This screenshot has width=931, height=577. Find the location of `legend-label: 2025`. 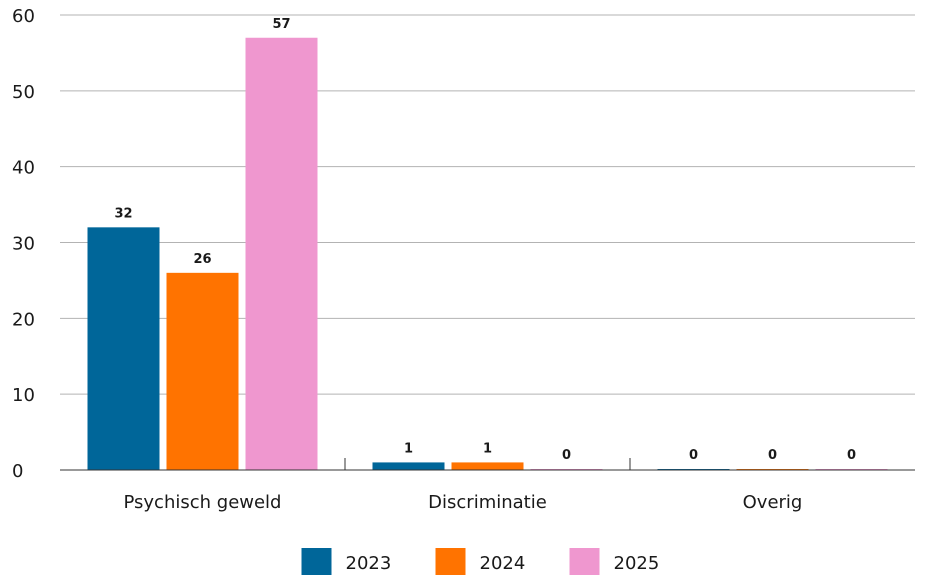

legend-label: 2025 is located at coordinates (637, 563).